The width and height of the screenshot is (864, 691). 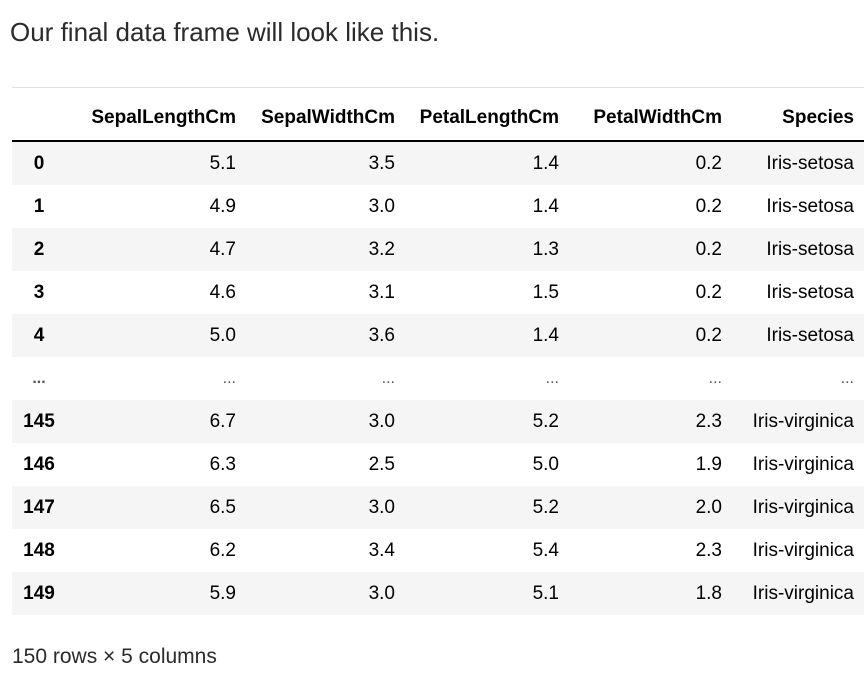 What do you see at coordinates (39, 507) in the screenshot?
I see `row-index: 147` at bounding box center [39, 507].